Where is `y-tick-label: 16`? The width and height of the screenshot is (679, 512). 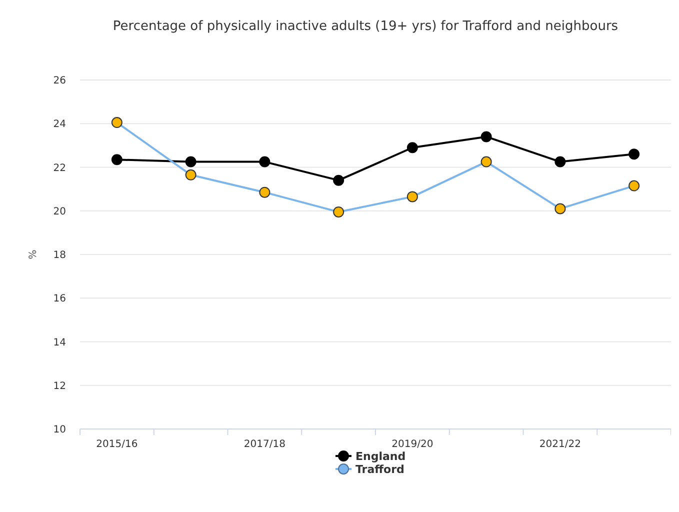 y-tick-label: 16 is located at coordinates (59, 299).